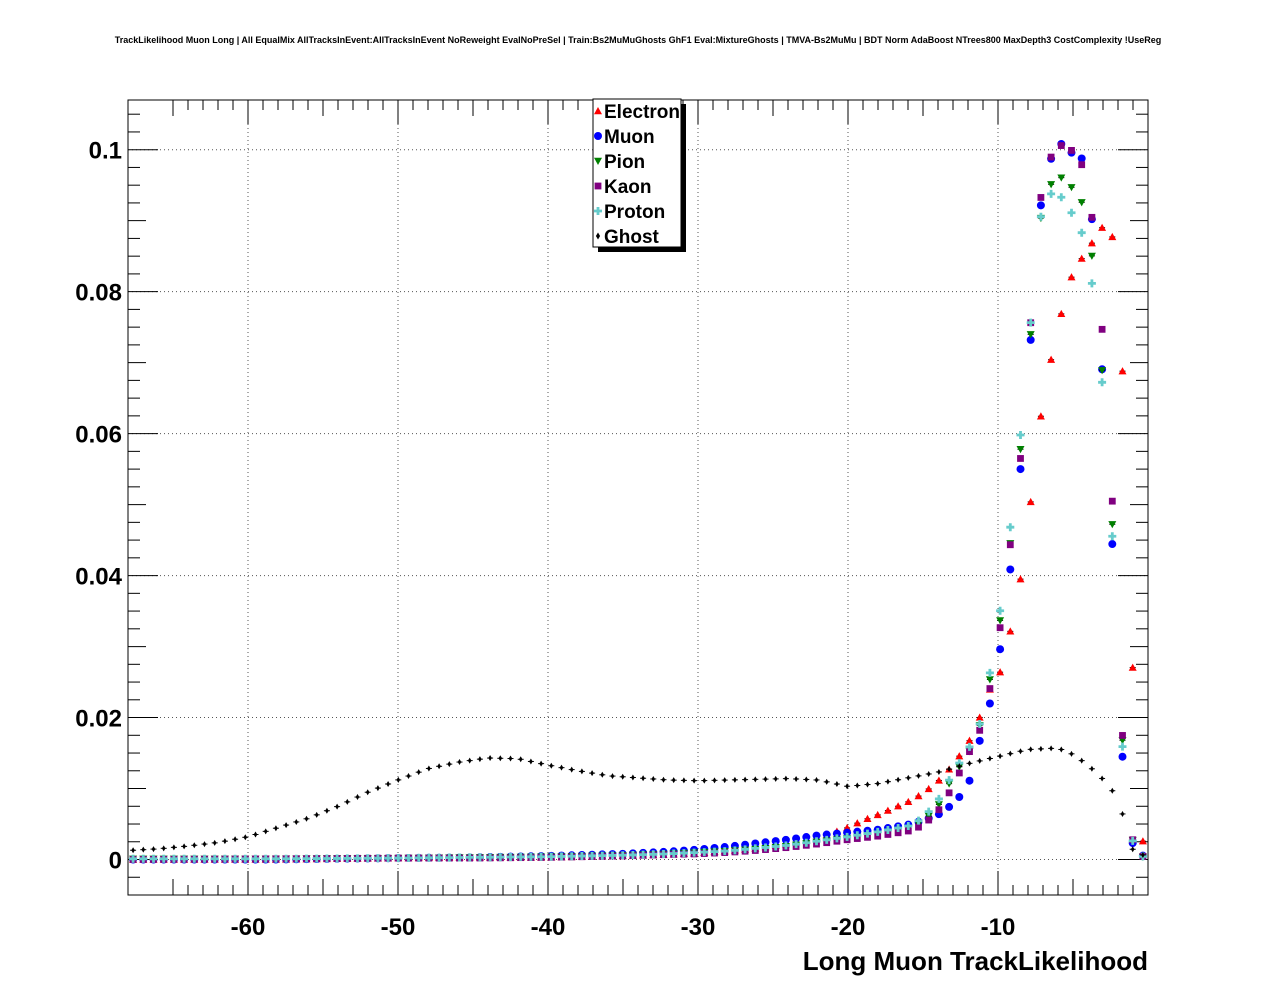 This screenshot has height=996, width=1276. What do you see at coordinates (629, 137) in the screenshot?
I see `legend-label-muon: Muon` at bounding box center [629, 137].